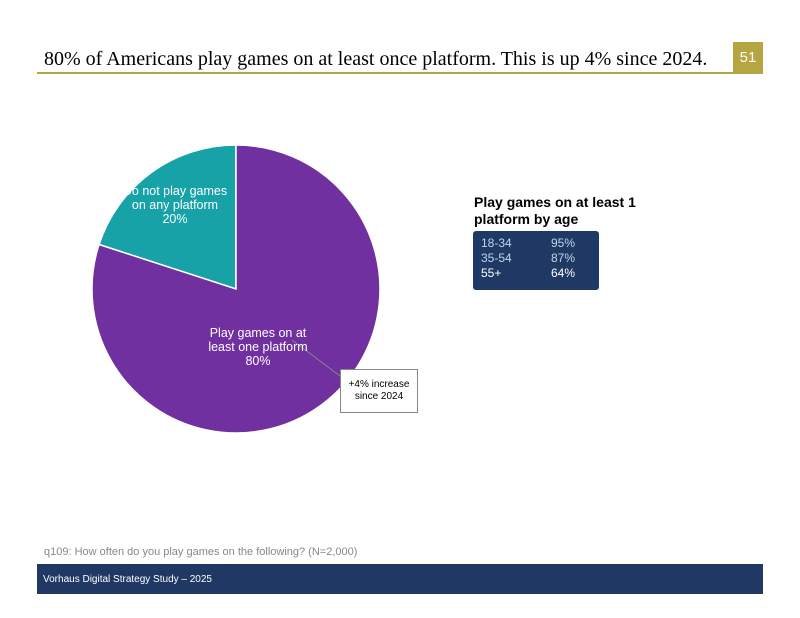 This screenshot has height=618, width=800. What do you see at coordinates (316, 358) in the screenshot?
I see `annotation-leader` at bounding box center [316, 358].